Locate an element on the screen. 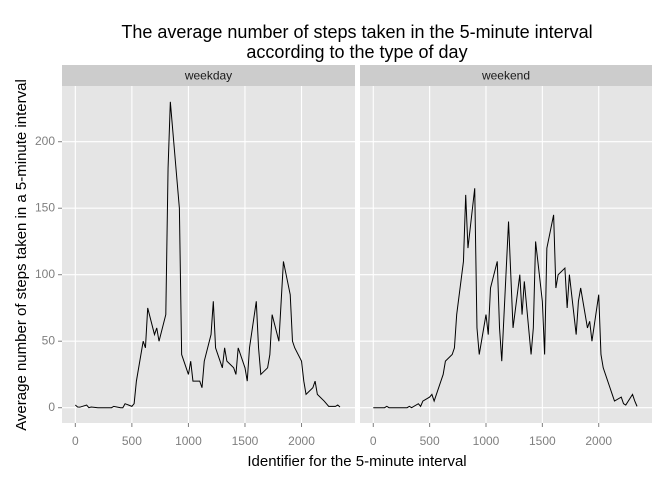  strip-label: weekend is located at coordinates (505, 76).